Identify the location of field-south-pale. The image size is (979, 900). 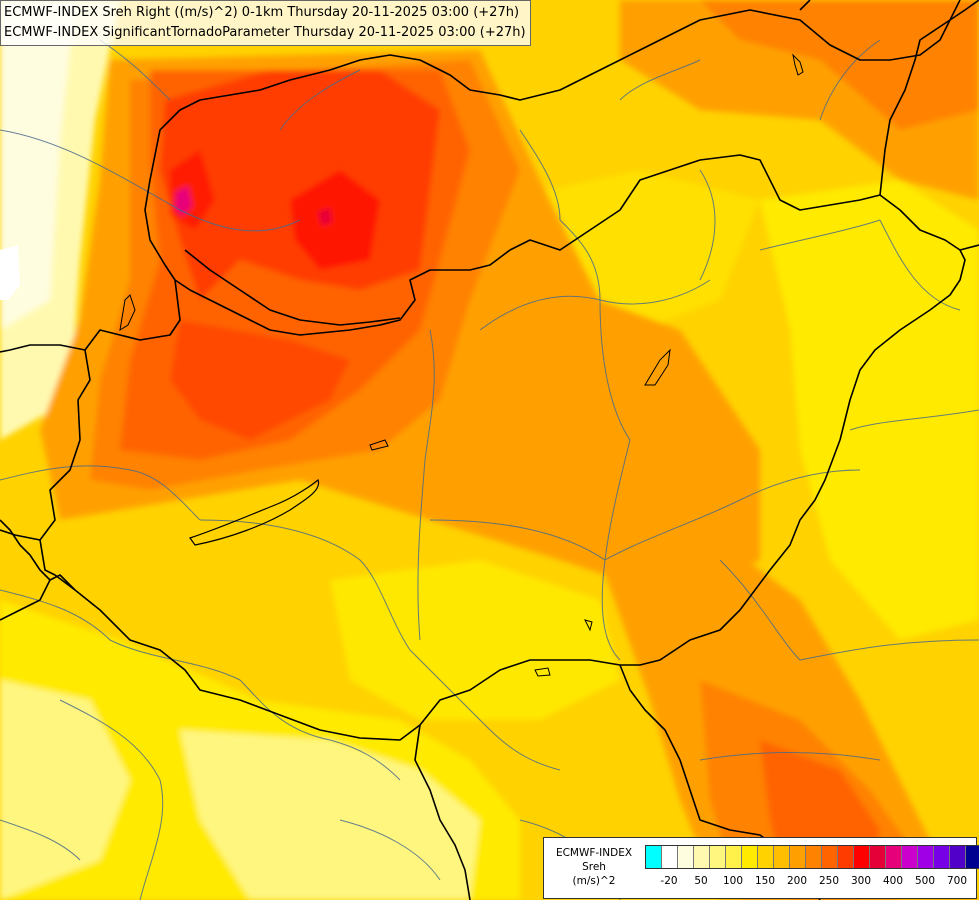
(330, 815).